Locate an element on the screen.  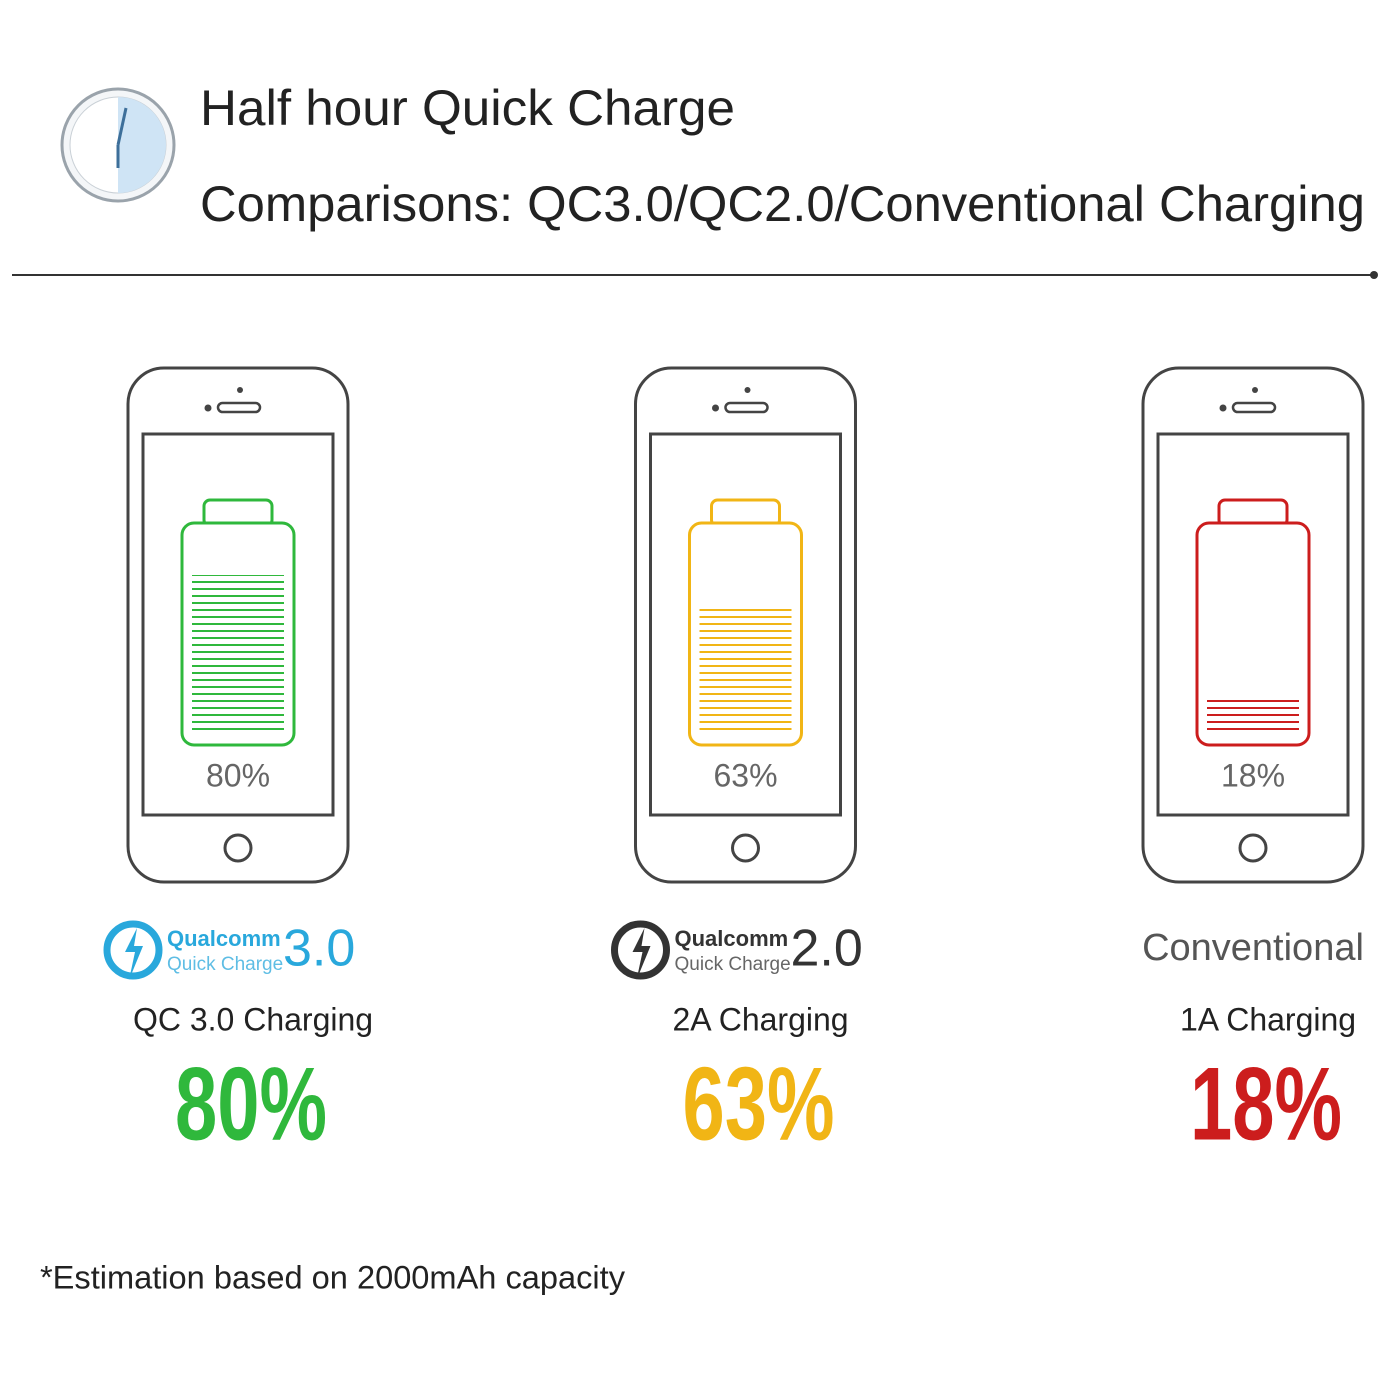
logo-version: 2.0 is located at coordinates (827, 949).